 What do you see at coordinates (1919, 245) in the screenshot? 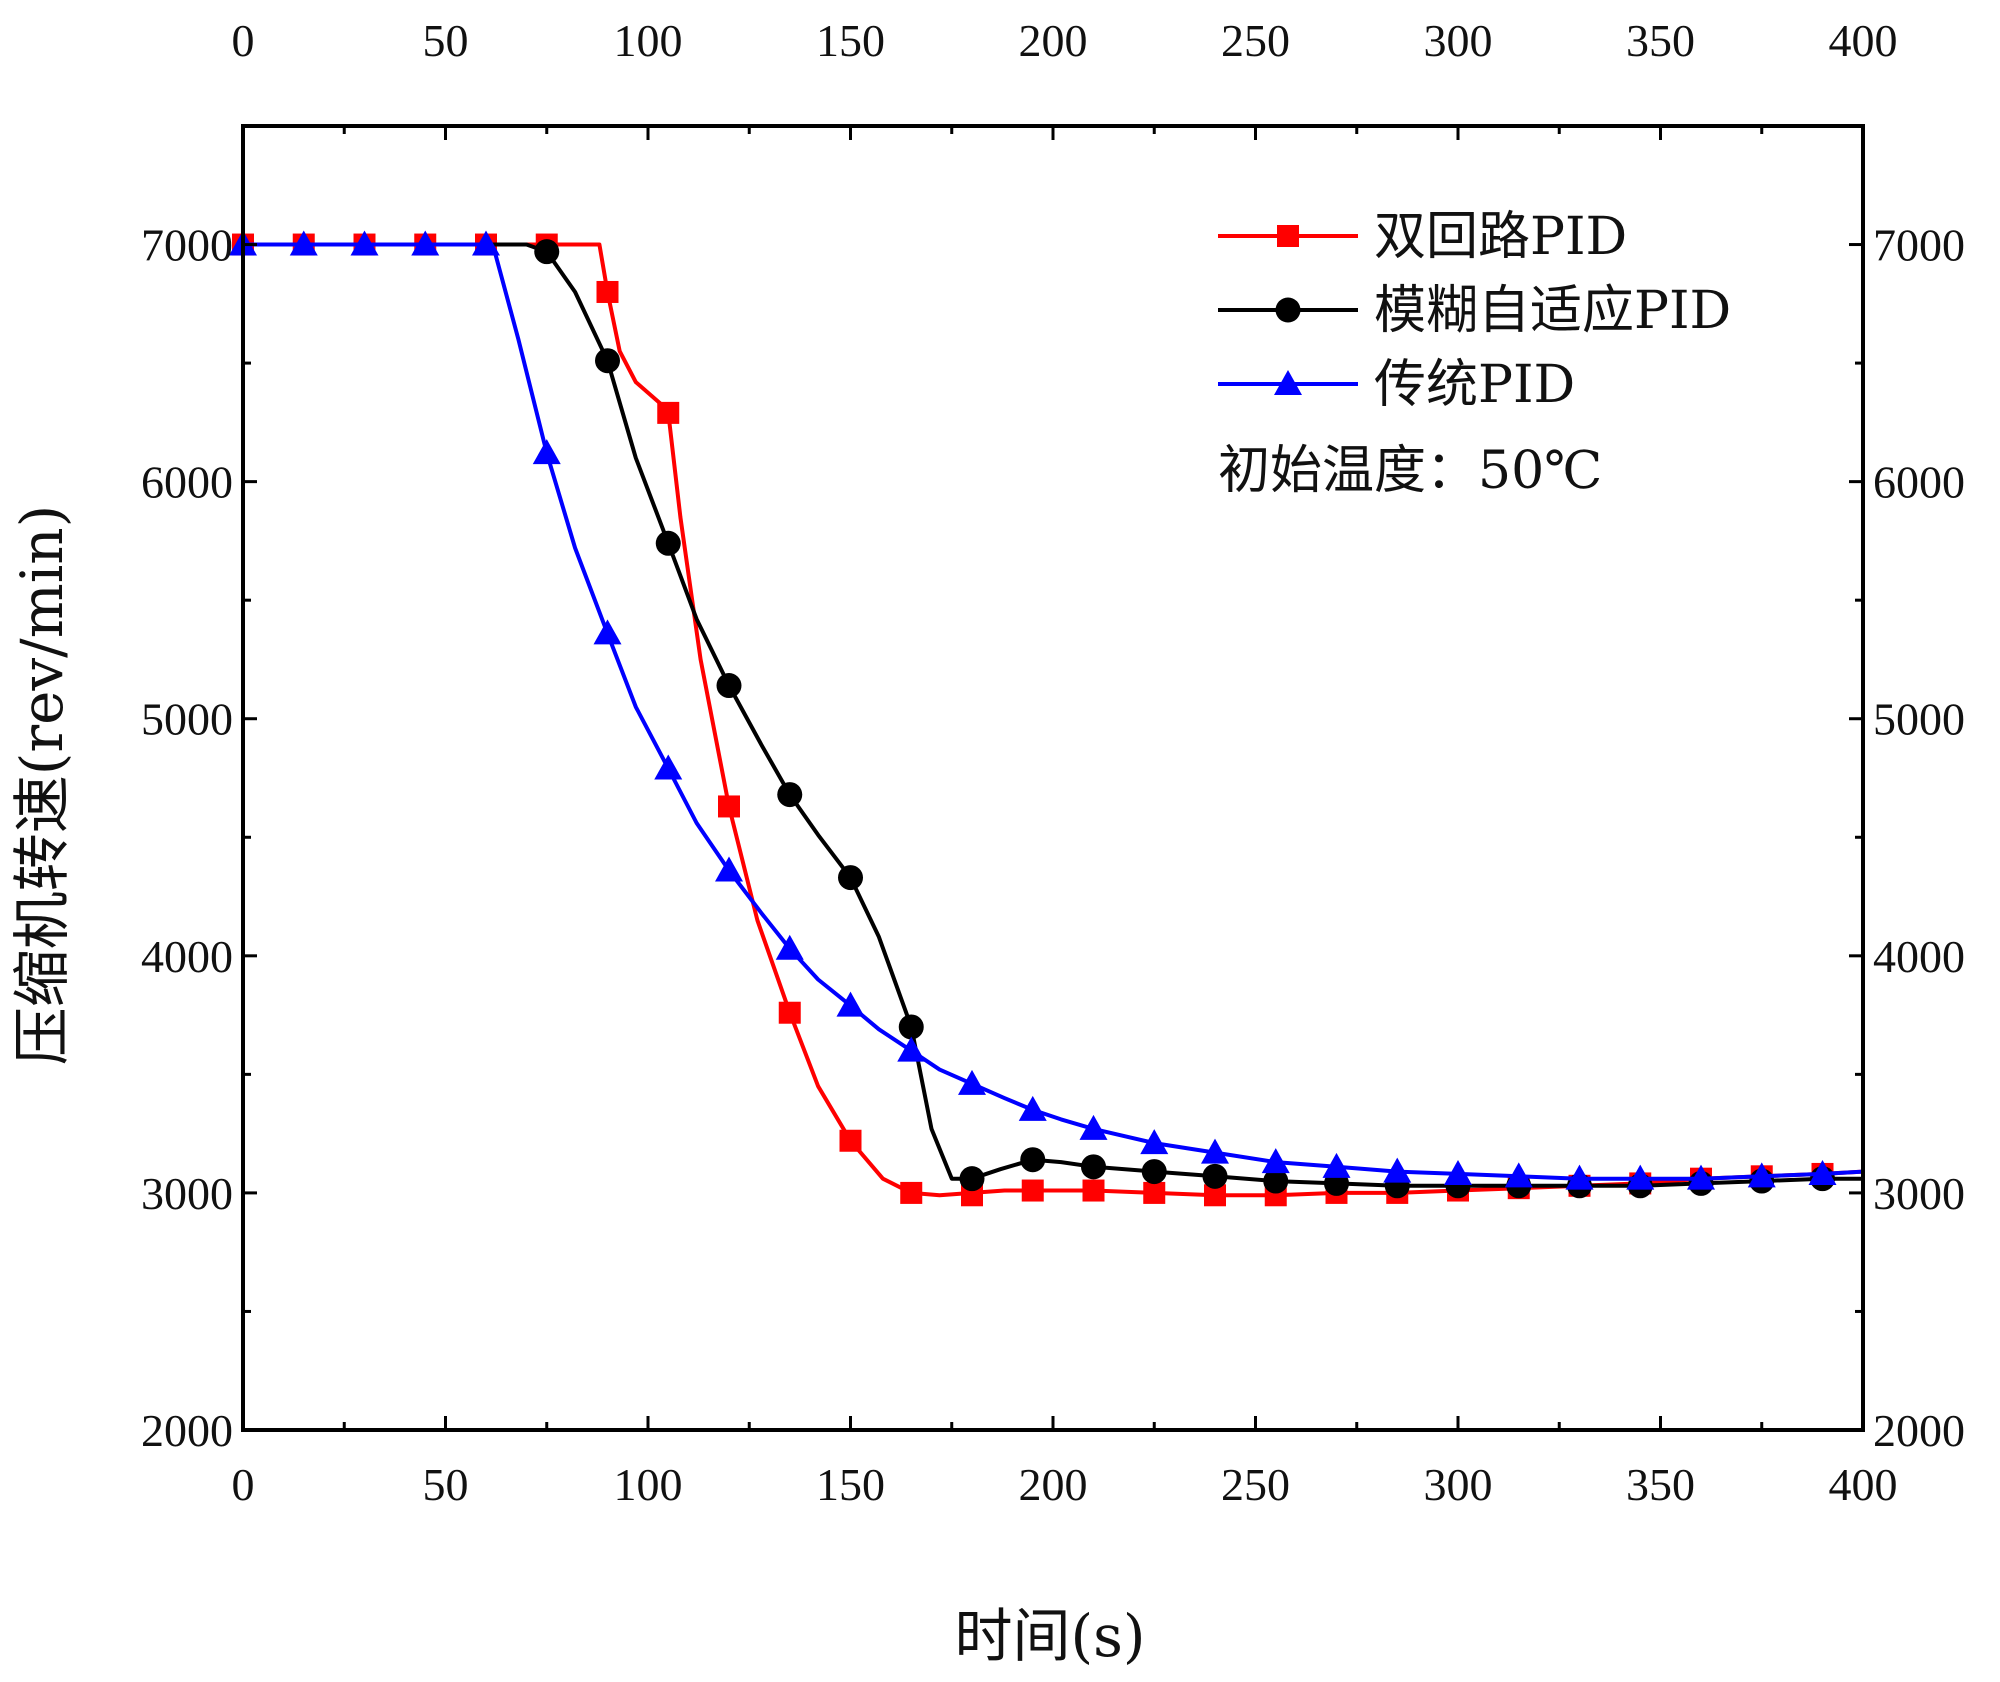
I see `y-tick-label-right: 7000` at bounding box center [1919, 245].